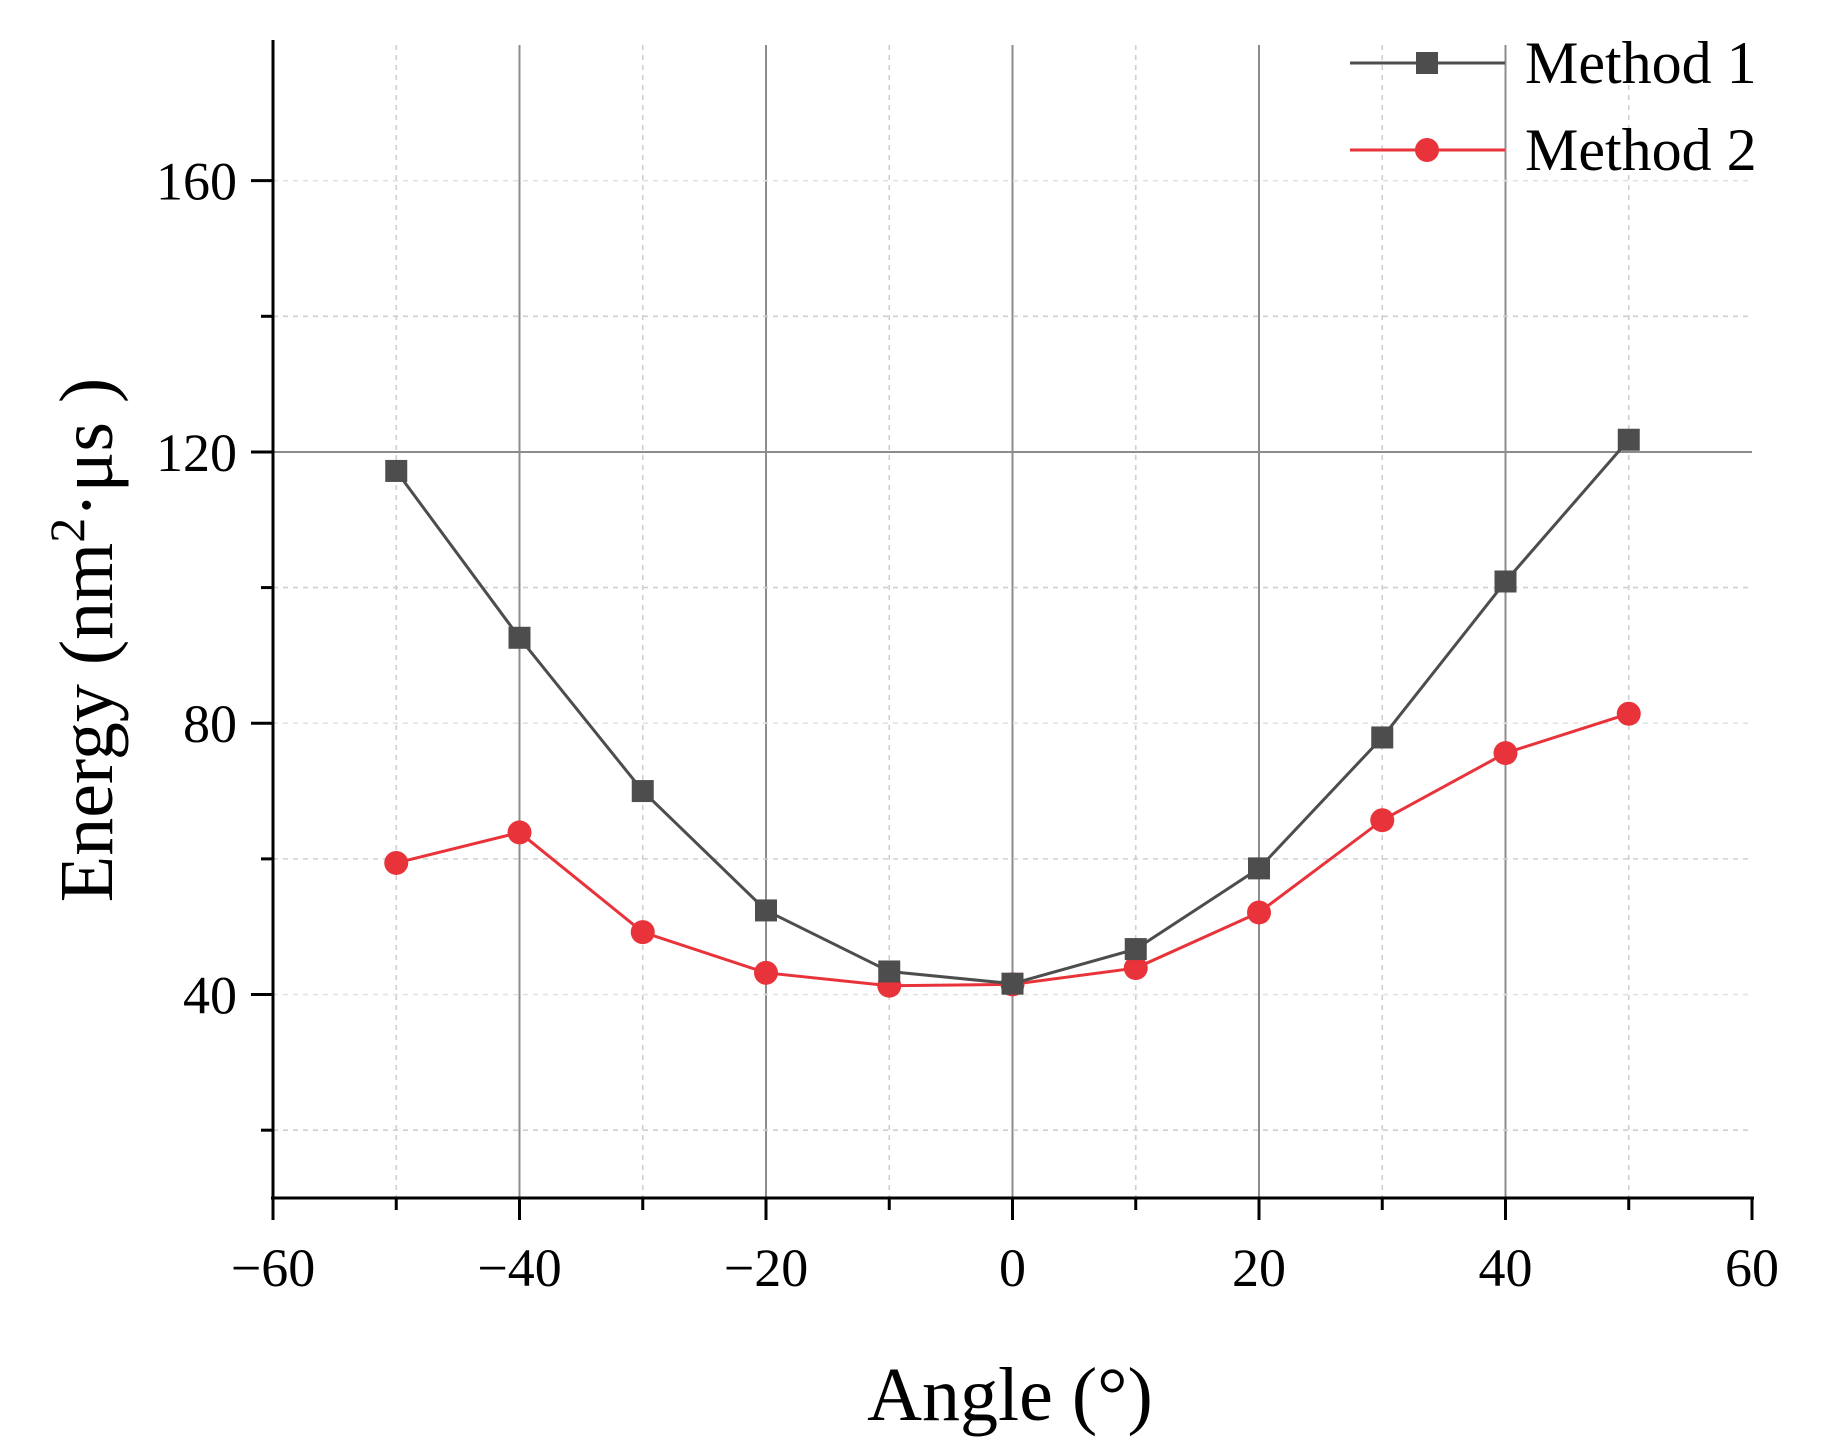  What do you see at coordinates (1427, 63) in the screenshot?
I see `legend-marker-square` at bounding box center [1427, 63].